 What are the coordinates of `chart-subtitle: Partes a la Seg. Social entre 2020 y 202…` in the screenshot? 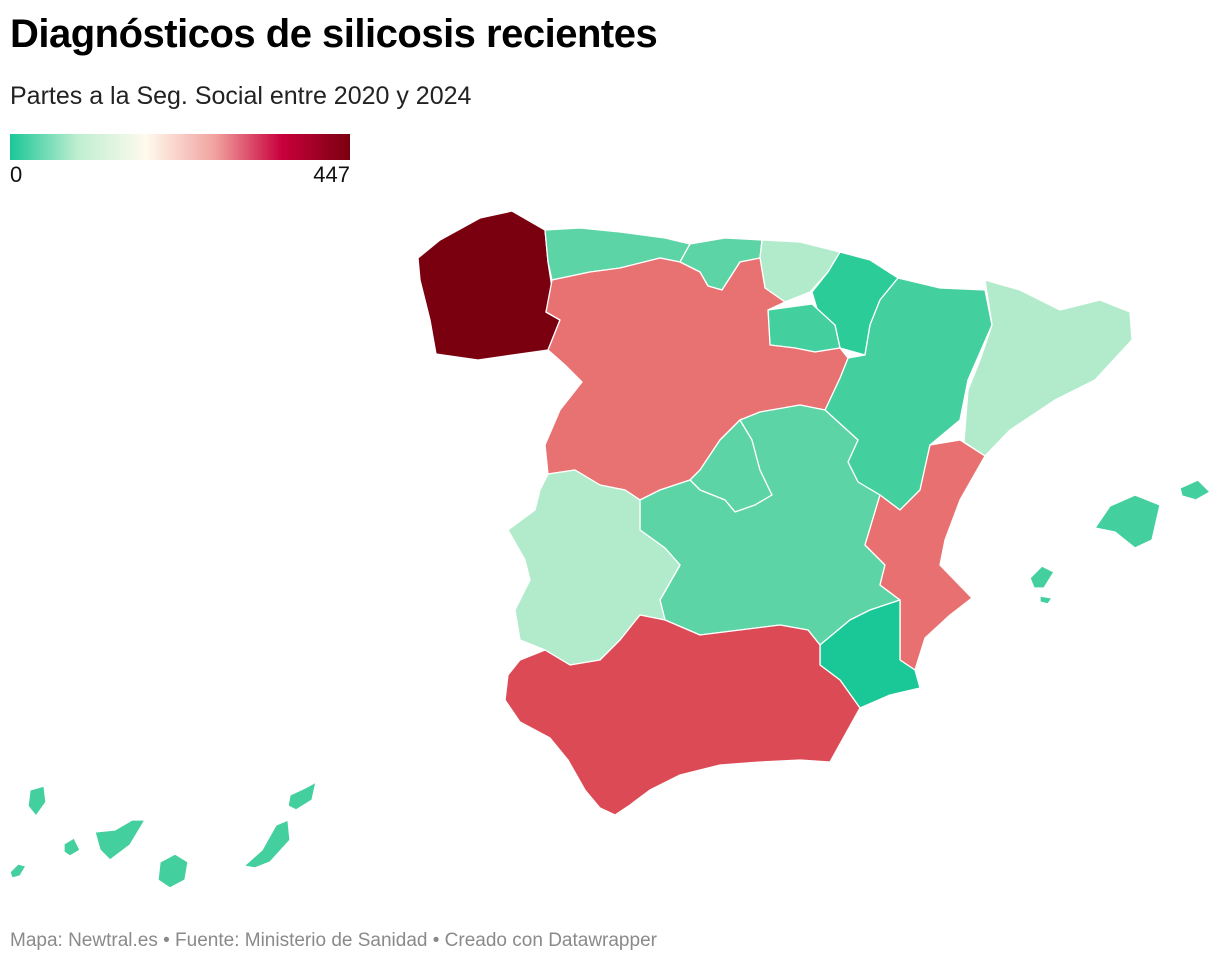 It's located at (241, 96).